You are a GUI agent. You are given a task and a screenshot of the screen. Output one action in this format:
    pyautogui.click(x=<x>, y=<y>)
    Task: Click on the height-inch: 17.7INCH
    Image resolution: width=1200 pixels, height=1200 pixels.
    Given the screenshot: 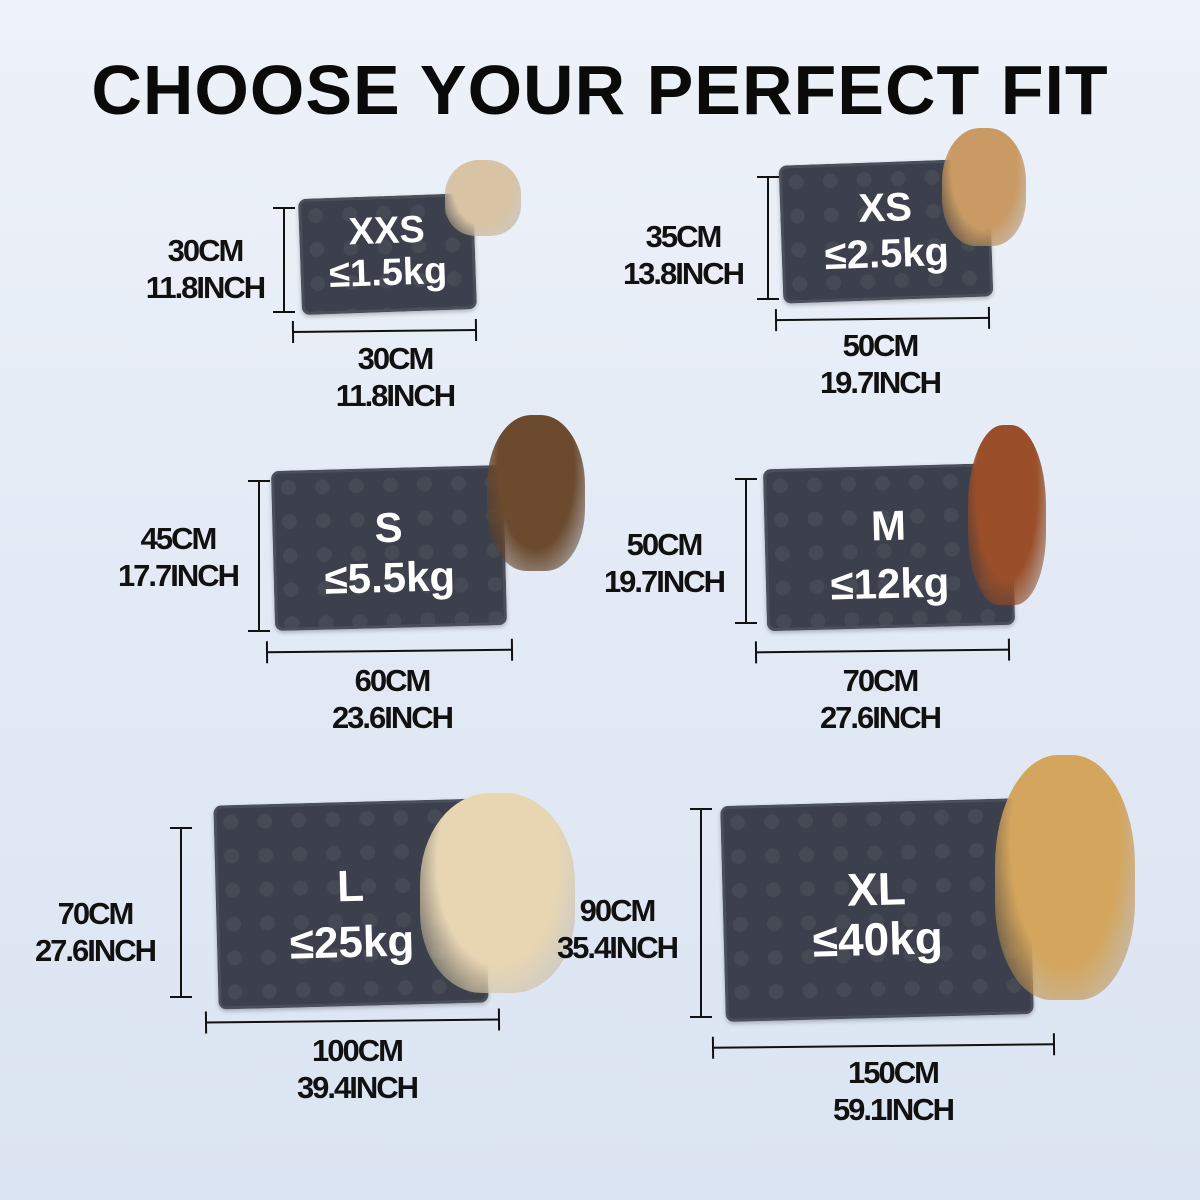 What is the action you would take?
    pyautogui.click(x=178, y=575)
    